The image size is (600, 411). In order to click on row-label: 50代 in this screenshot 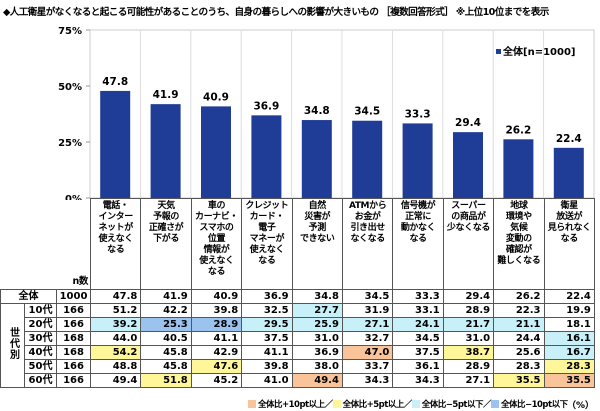, I will do `click(40, 366)`.